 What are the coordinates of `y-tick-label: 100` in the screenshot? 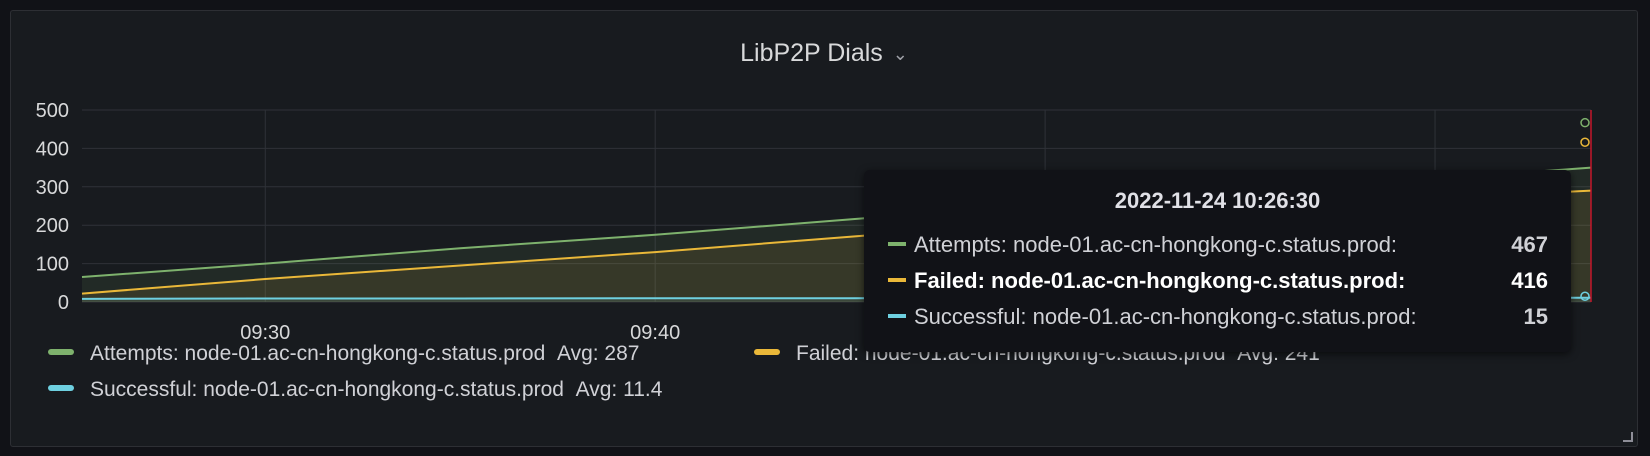 It's located at (52, 265).